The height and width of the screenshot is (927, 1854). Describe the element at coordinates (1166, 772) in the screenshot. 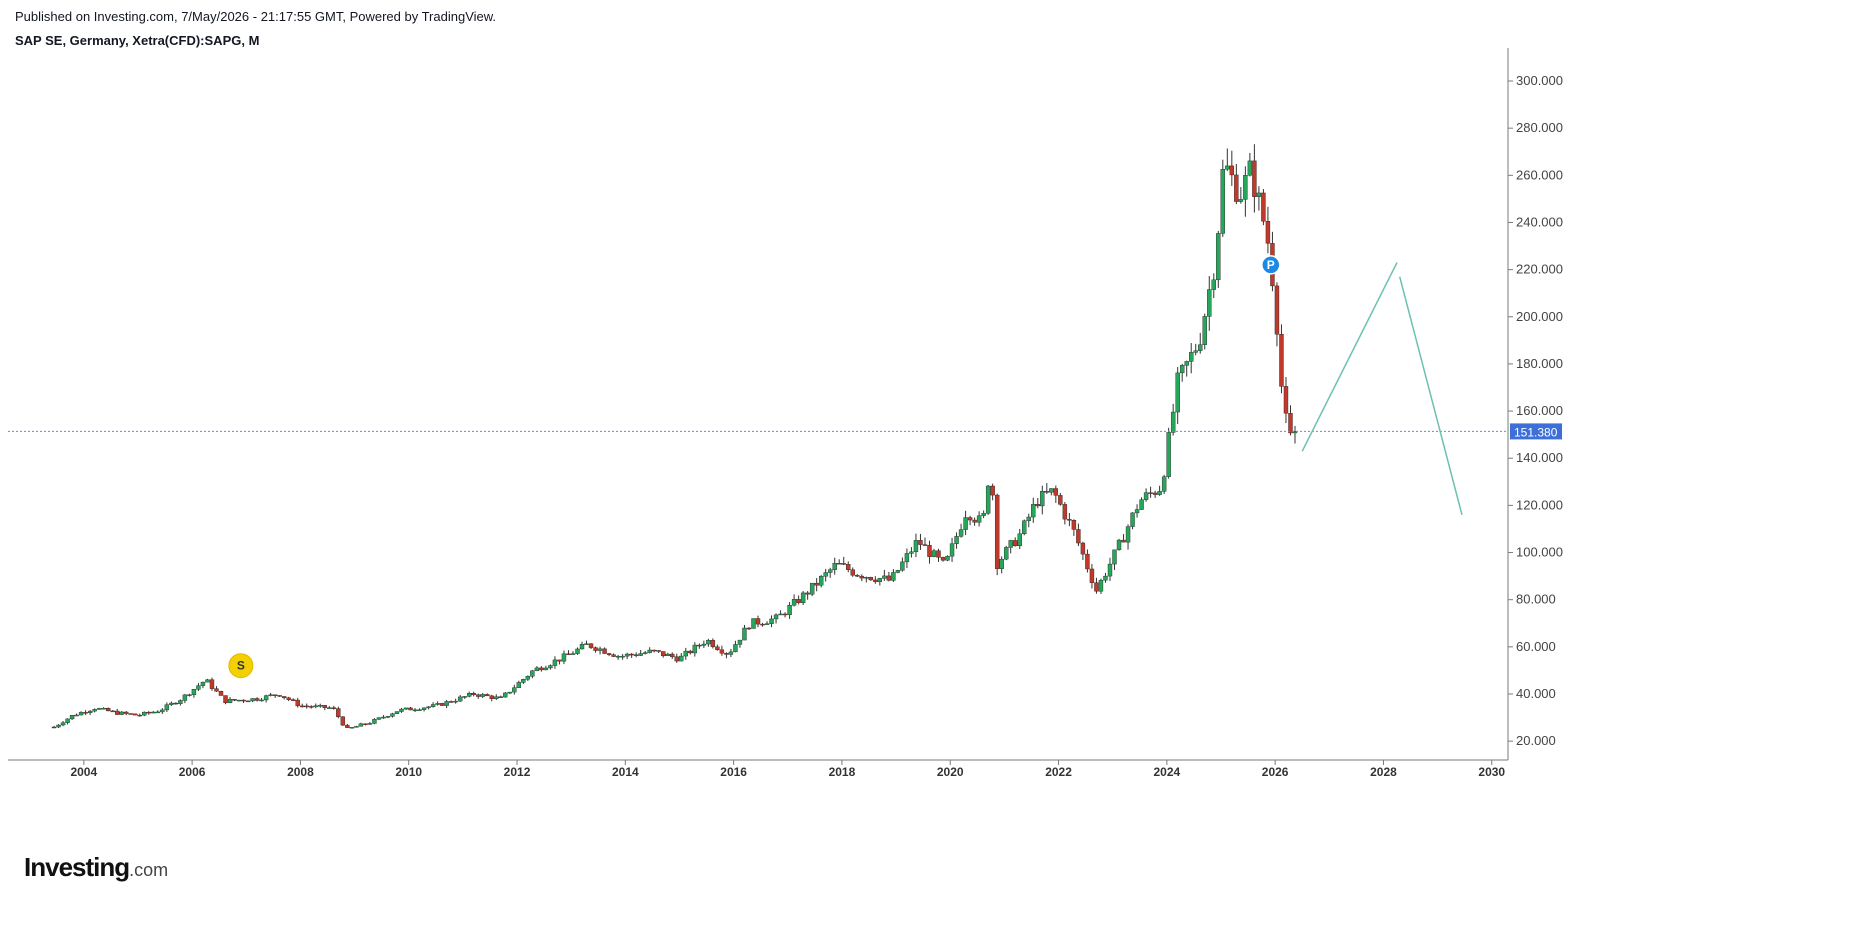

I see `x-tick-label: 2024` at that location.